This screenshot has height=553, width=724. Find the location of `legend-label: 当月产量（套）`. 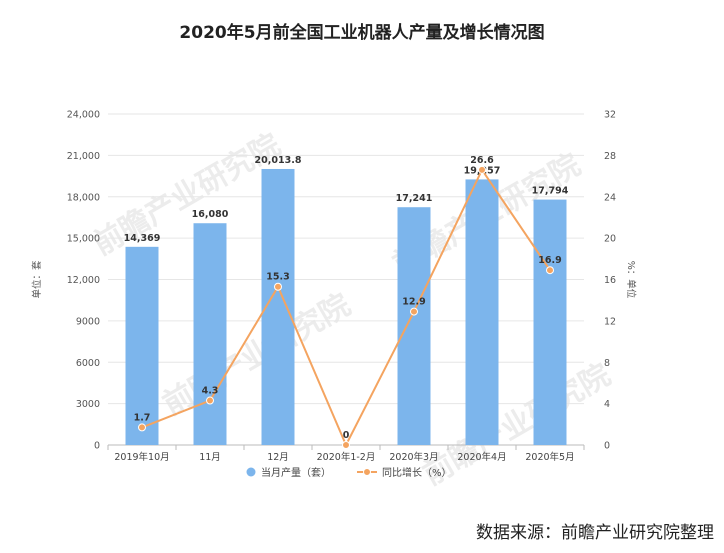

legend-label: 当月产量（套） is located at coordinates (296, 472).